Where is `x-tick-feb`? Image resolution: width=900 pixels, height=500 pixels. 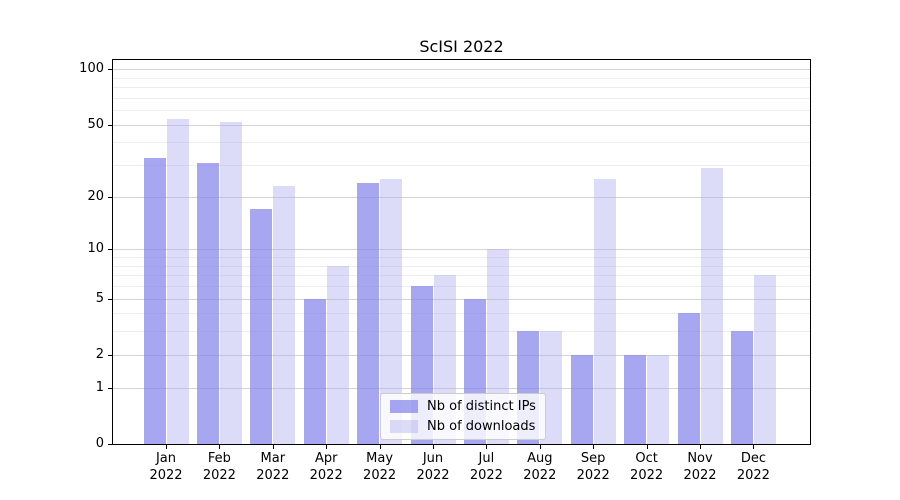
x-tick-feb is located at coordinates (220, 447).